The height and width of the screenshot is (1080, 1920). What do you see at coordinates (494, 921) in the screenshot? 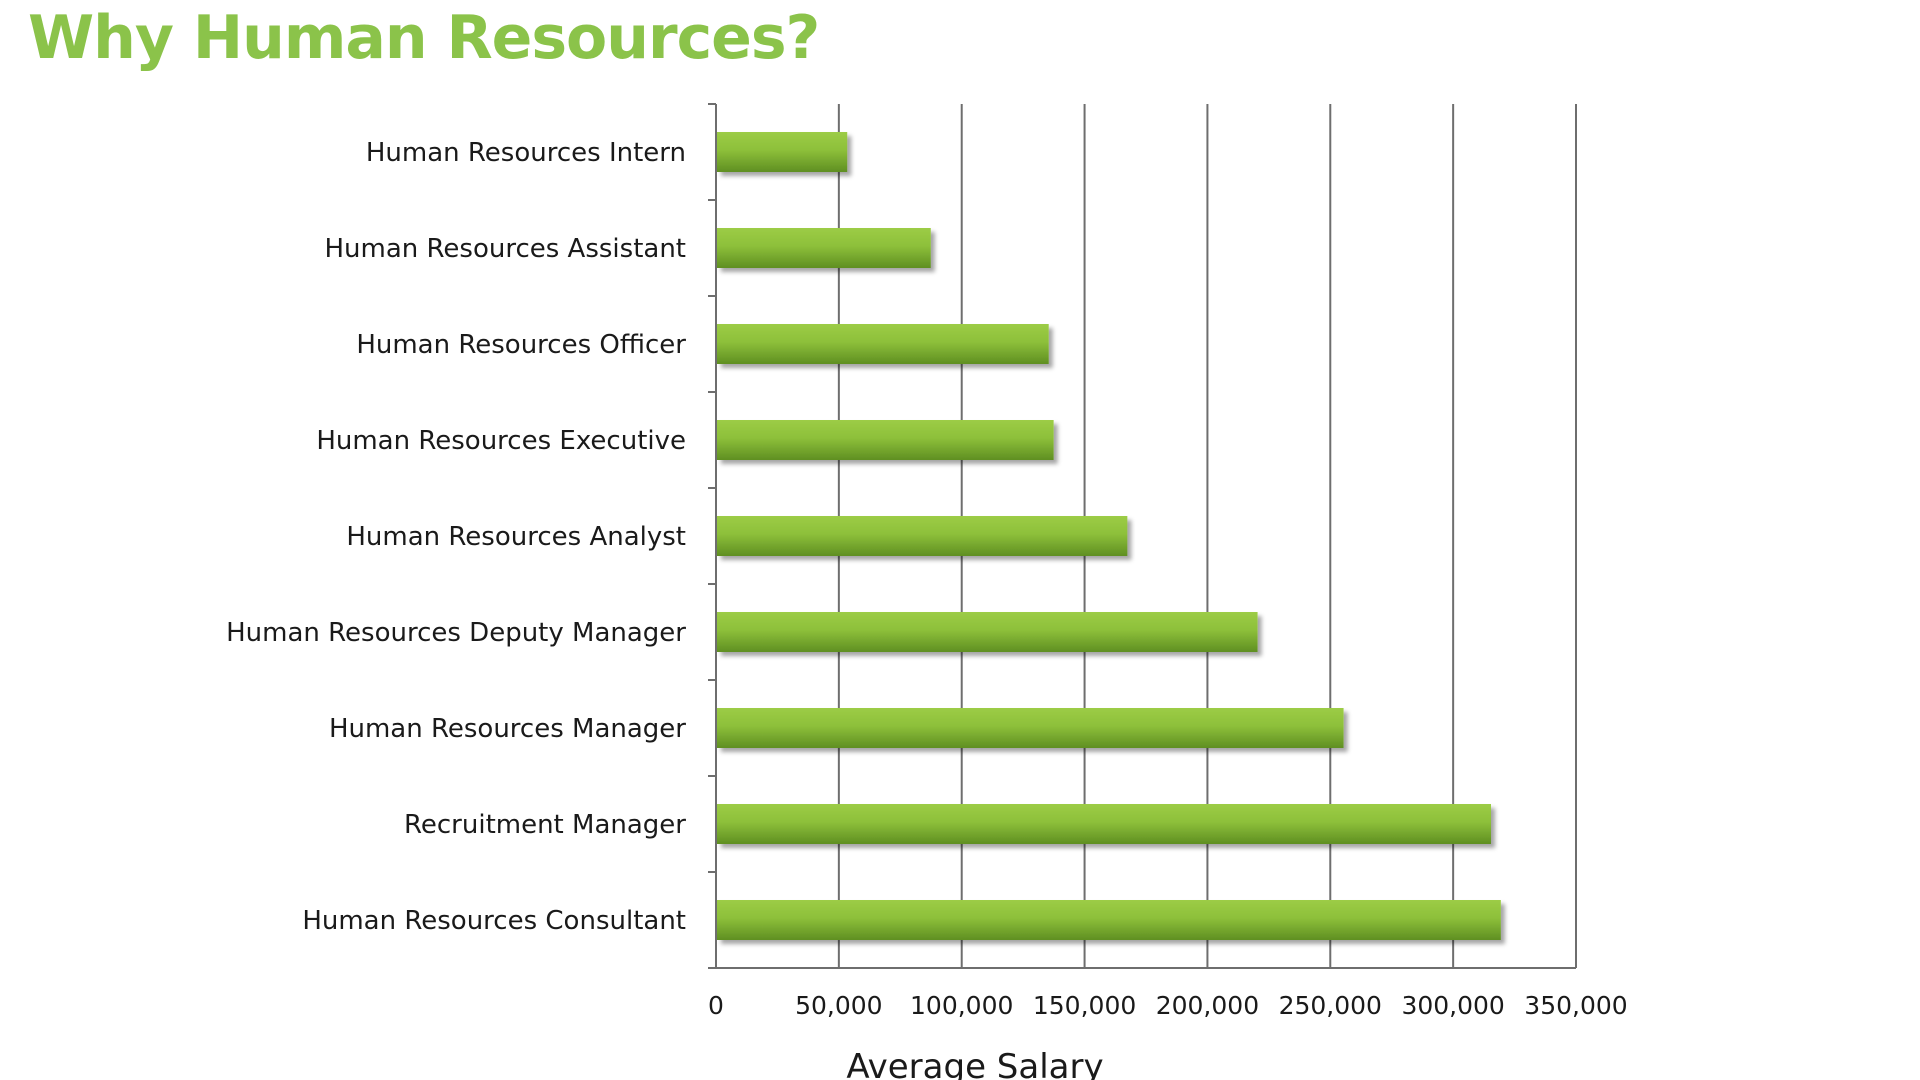
I see `category-label: Human Resources Consultant` at bounding box center [494, 921].